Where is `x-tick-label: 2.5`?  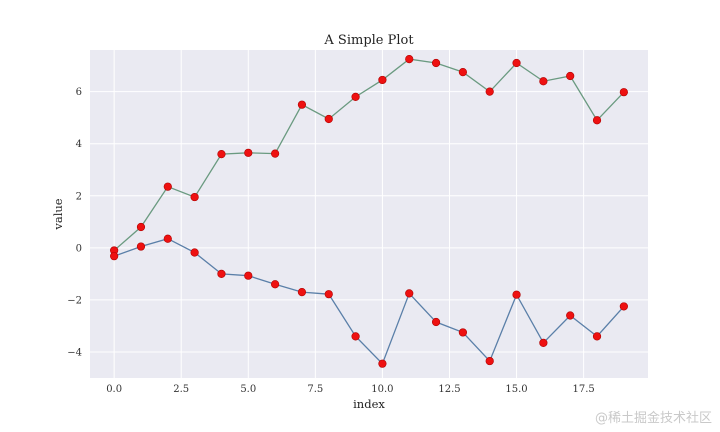
x-tick-label: 2.5 is located at coordinates (181, 389).